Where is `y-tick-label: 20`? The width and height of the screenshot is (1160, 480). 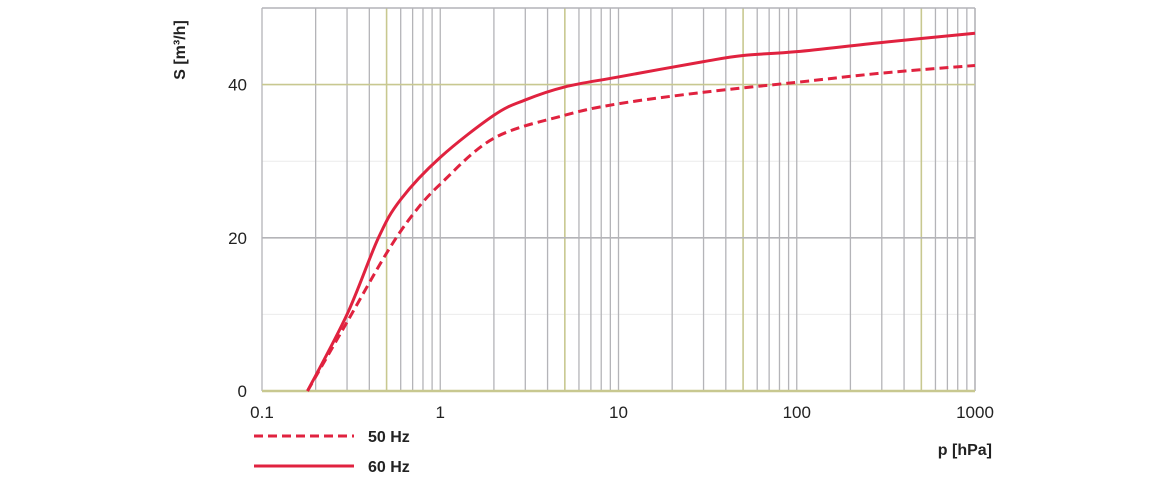
y-tick-label: 20 is located at coordinates (237, 238).